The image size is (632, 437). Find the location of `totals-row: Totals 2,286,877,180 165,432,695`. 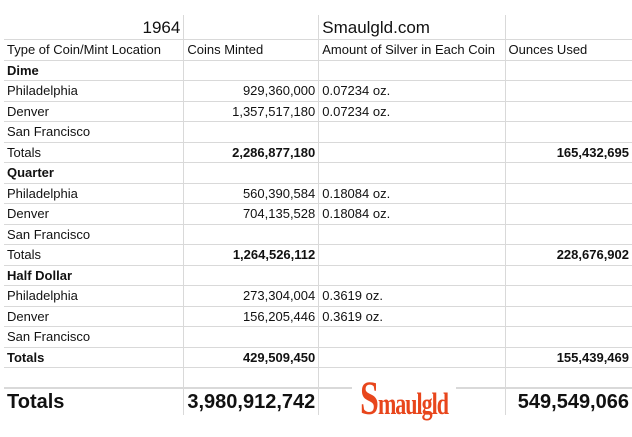

totals-row: Totals 2,286,877,180 165,432,695 is located at coordinates (318, 152).